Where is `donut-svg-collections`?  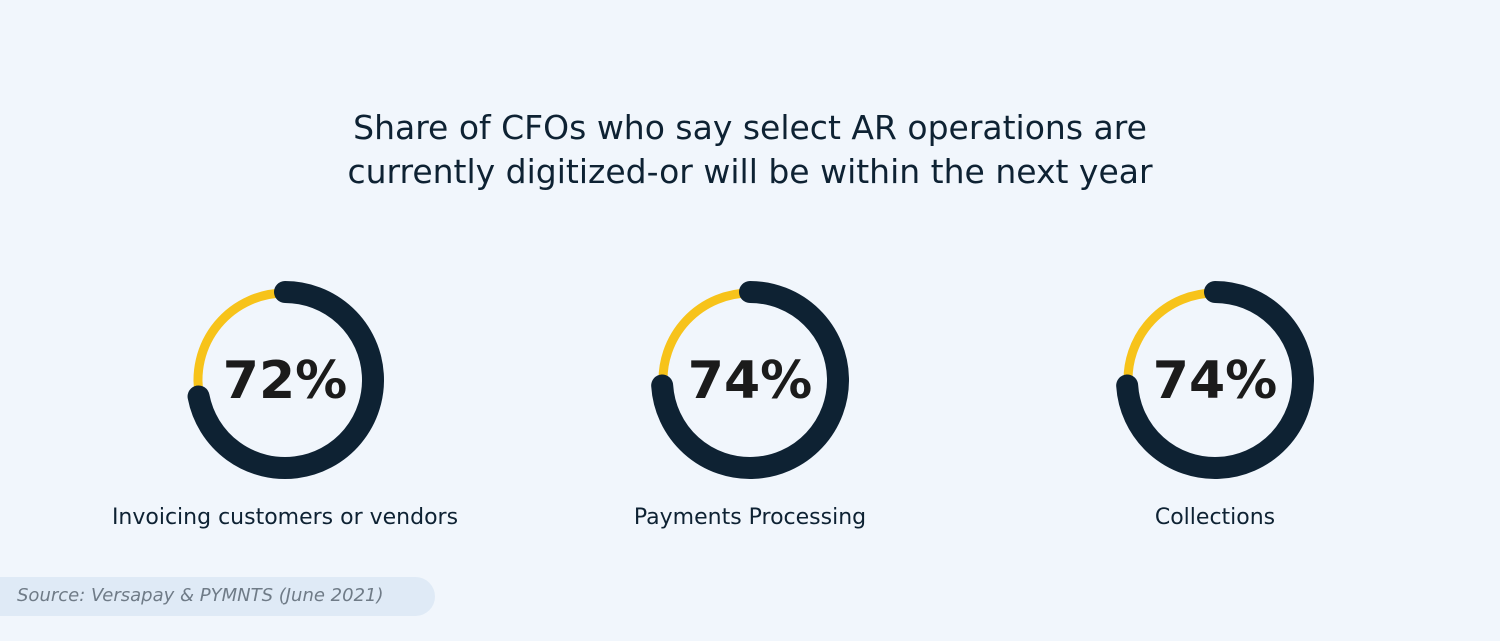
donut-svg-collections is located at coordinates (1215, 380).